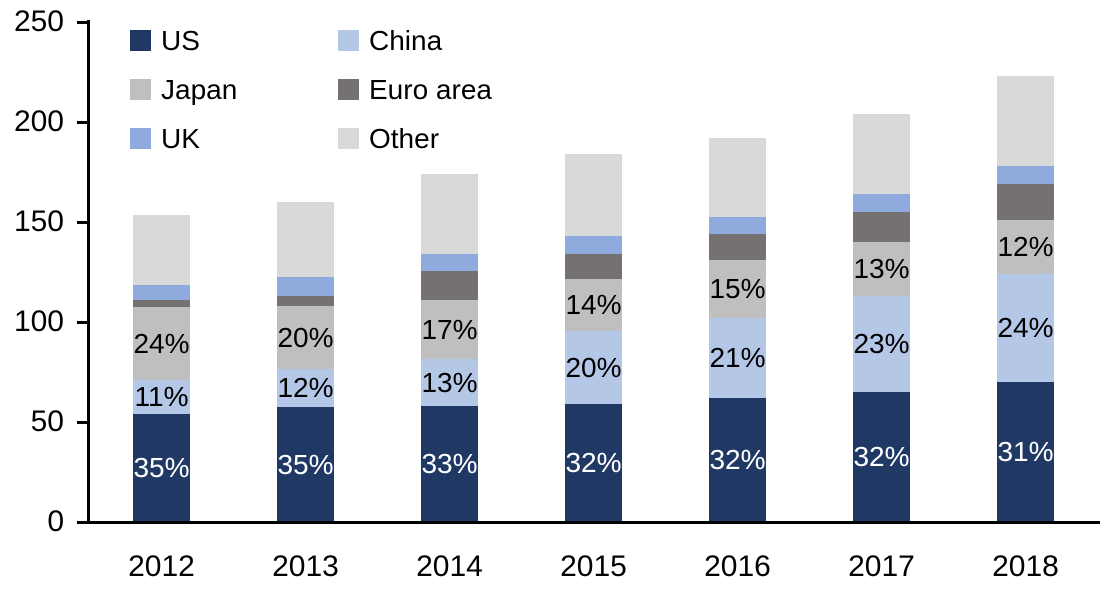 The width and height of the screenshot is (1102, 598). I want to click on segment-other-2014, so click(449, 214).